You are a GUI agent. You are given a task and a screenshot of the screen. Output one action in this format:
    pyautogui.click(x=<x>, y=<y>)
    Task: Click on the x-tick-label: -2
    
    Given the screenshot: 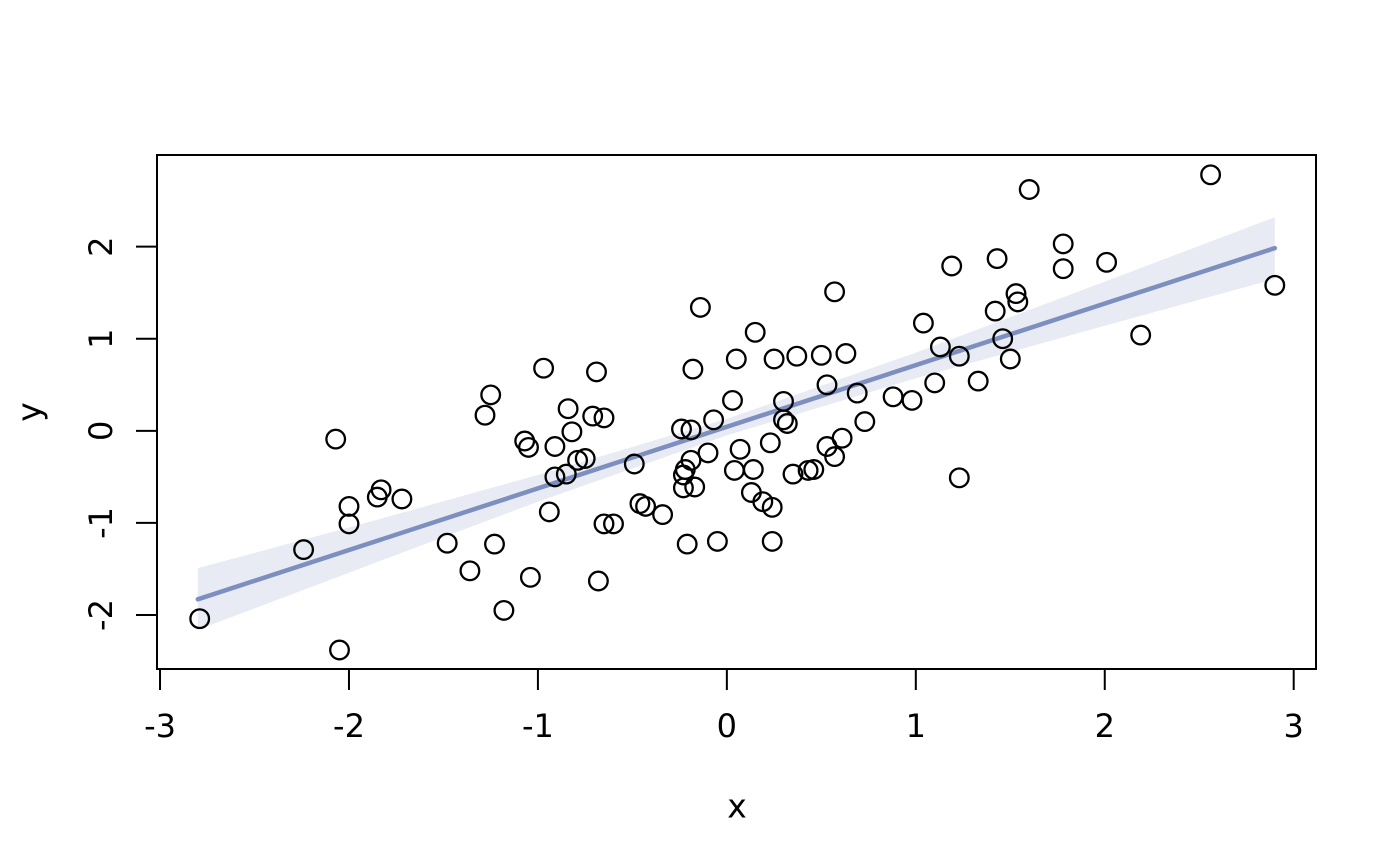 What is the action you would take?
    pyautogui.click(x=349, y=726)
    